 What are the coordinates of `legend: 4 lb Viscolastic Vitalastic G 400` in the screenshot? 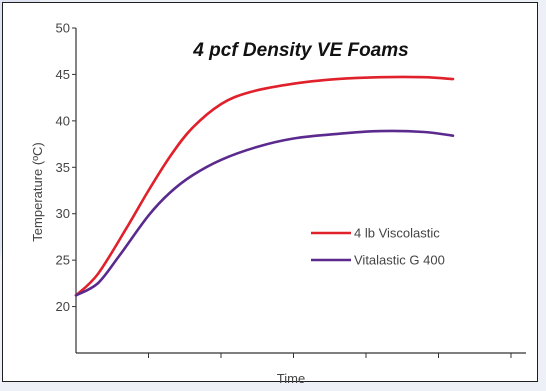 It's located at (378, 247).